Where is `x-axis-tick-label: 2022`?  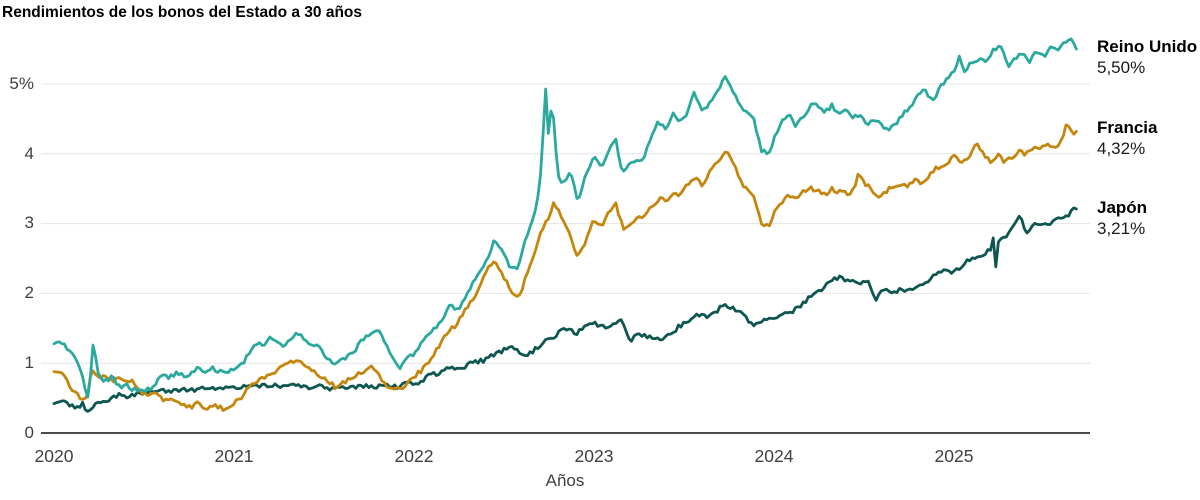 x-axis-tick-label: 2022 is located at coordinates (414, 456).